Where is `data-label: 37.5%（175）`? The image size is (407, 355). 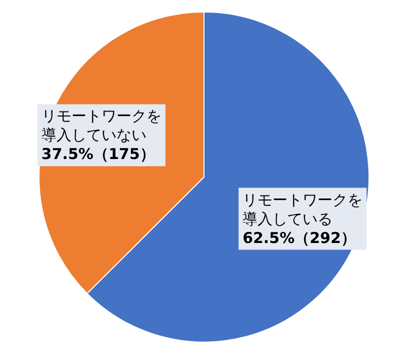 data-label: 37.5%（175） is located at coordinates (98, 154).